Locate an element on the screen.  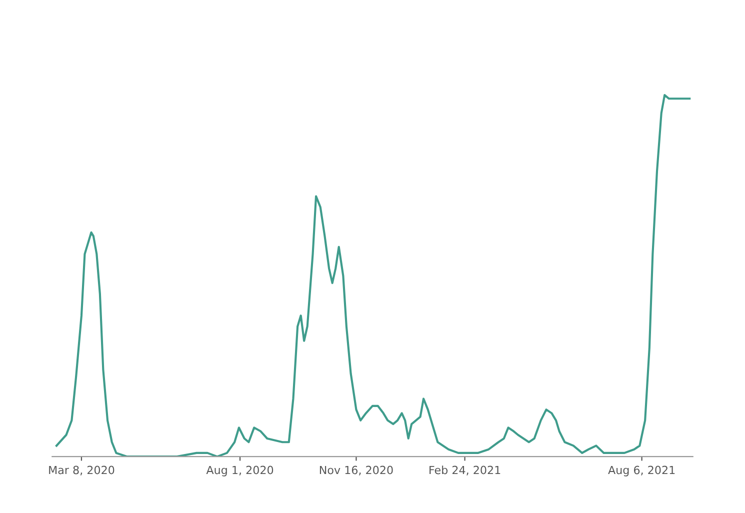
x-tick-label: Mar 8, 2020 is located at coordinates (81, 471).